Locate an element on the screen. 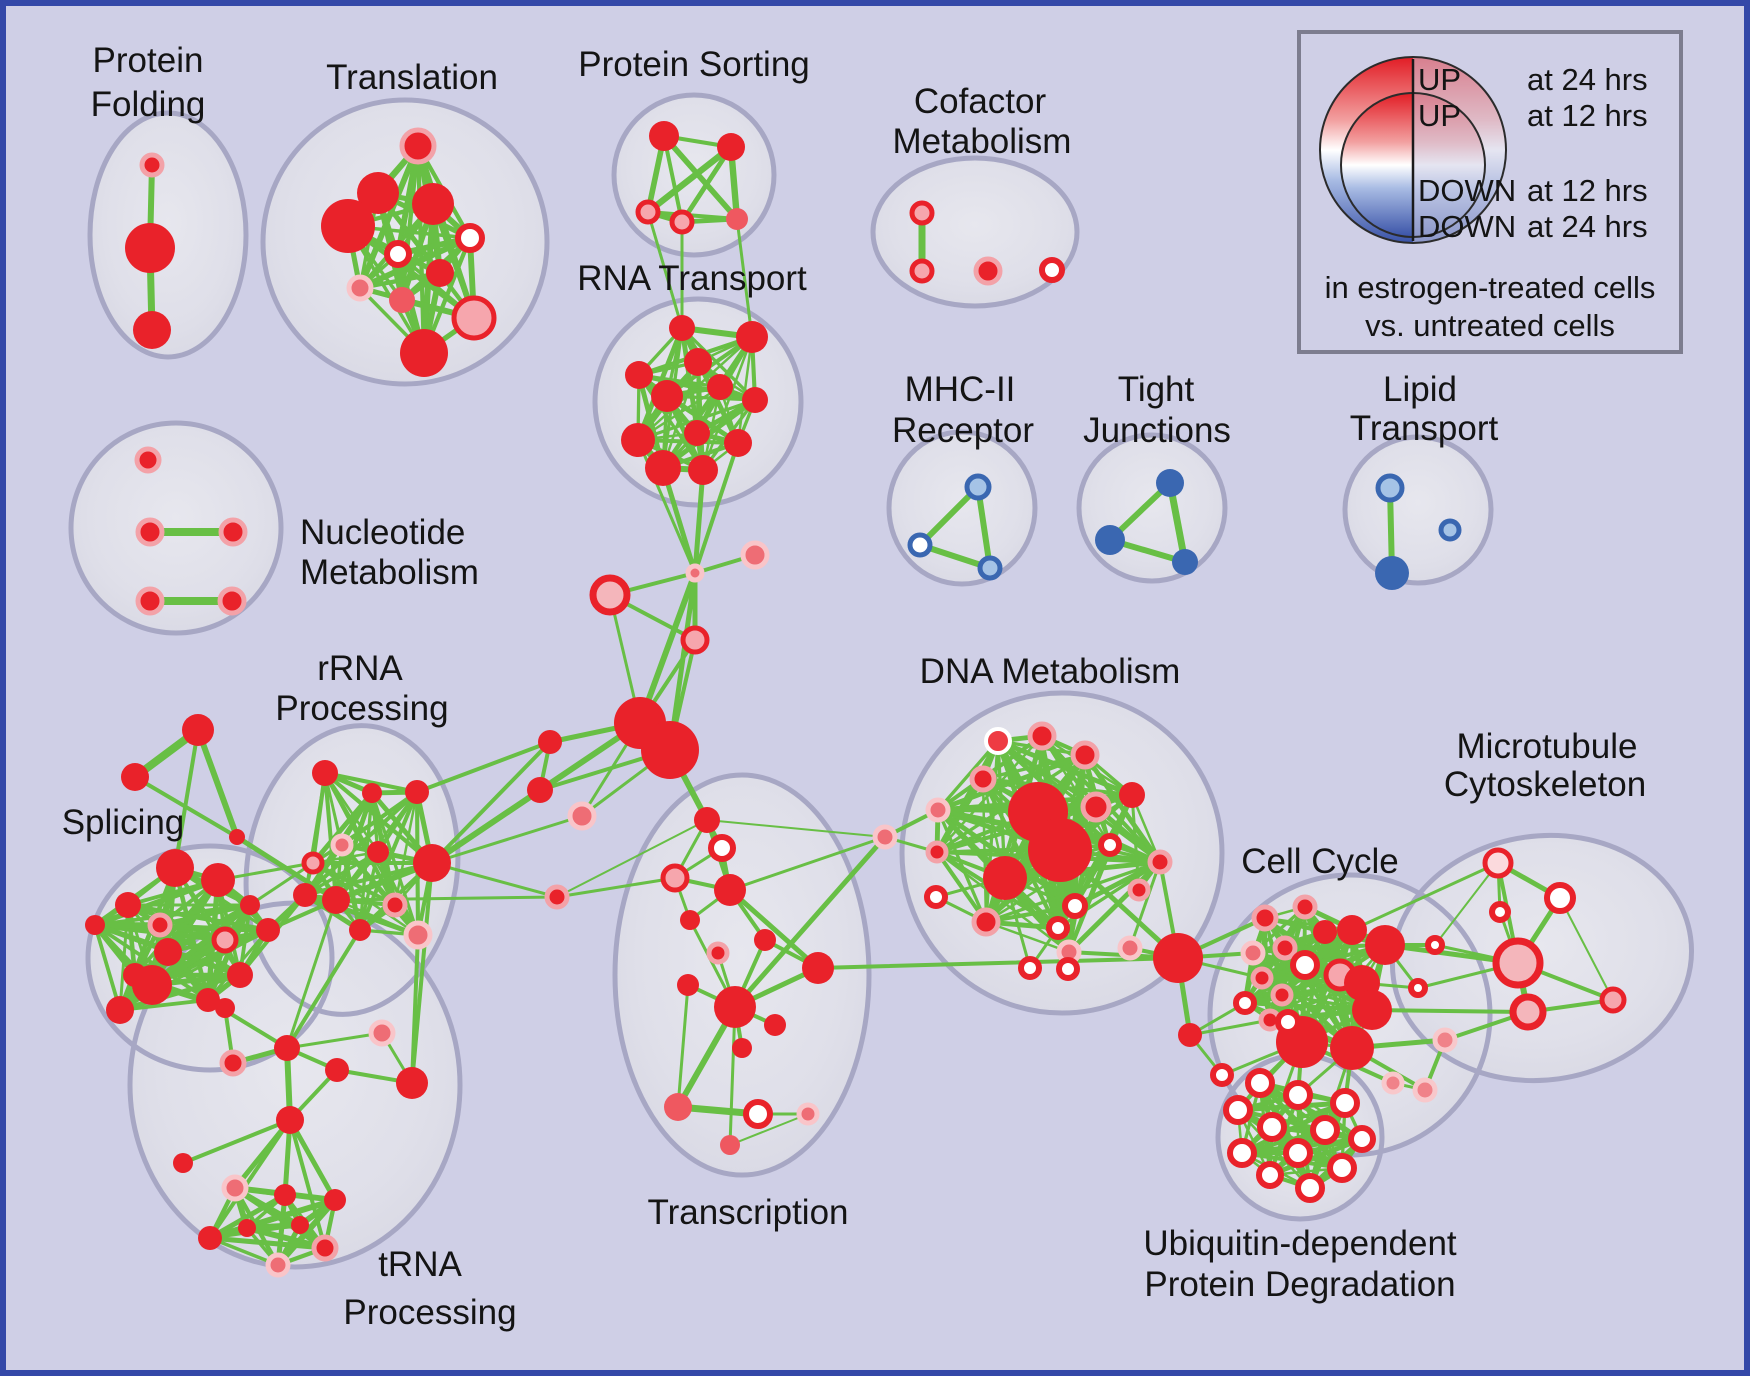  cluster-label: Metabolism is located at coordinates (389, 572).